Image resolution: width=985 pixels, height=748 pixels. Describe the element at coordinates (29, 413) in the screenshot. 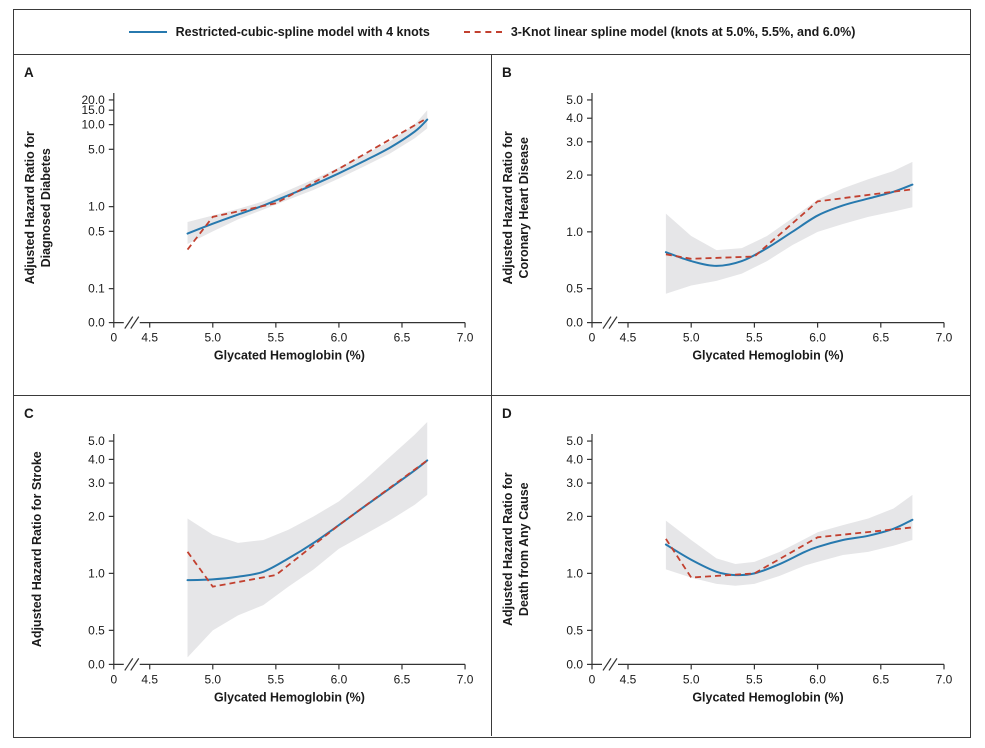

I see `panel-letter: C` at that location.